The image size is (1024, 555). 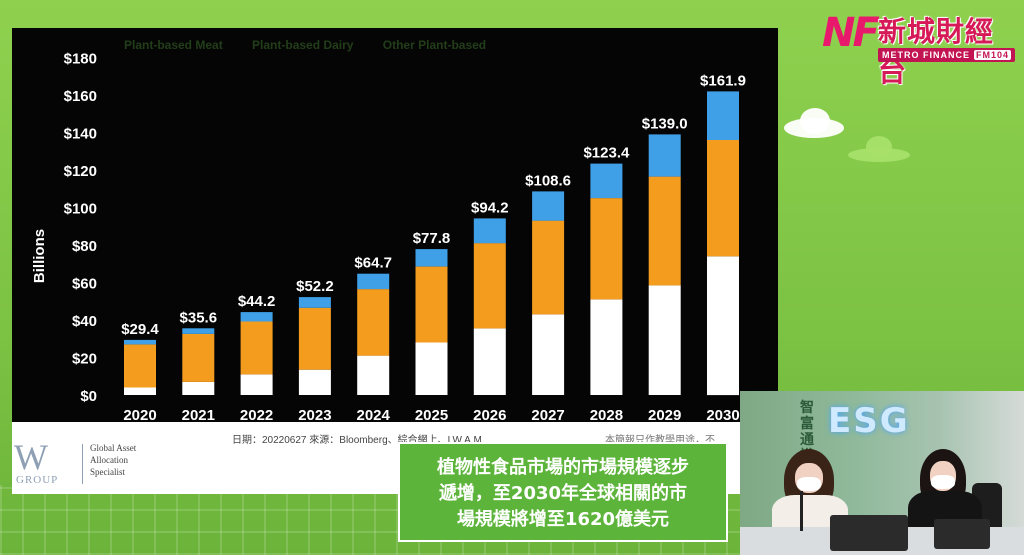 What do you see at coordinates (434, 45) in the screenshot?
I see `legend-item: Other Plant-based` at bounding box center [434, 45].